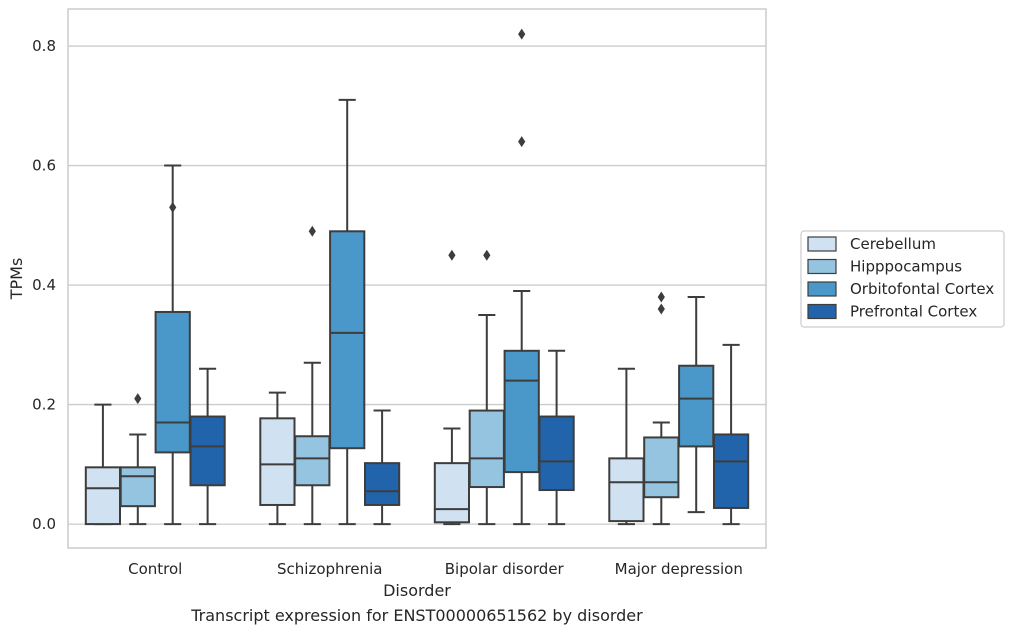  What do you see at coordinates (329, 569) in the screenshot?
I see `x-tick-label: Schizophrenia` at bounding box center [329, 569].